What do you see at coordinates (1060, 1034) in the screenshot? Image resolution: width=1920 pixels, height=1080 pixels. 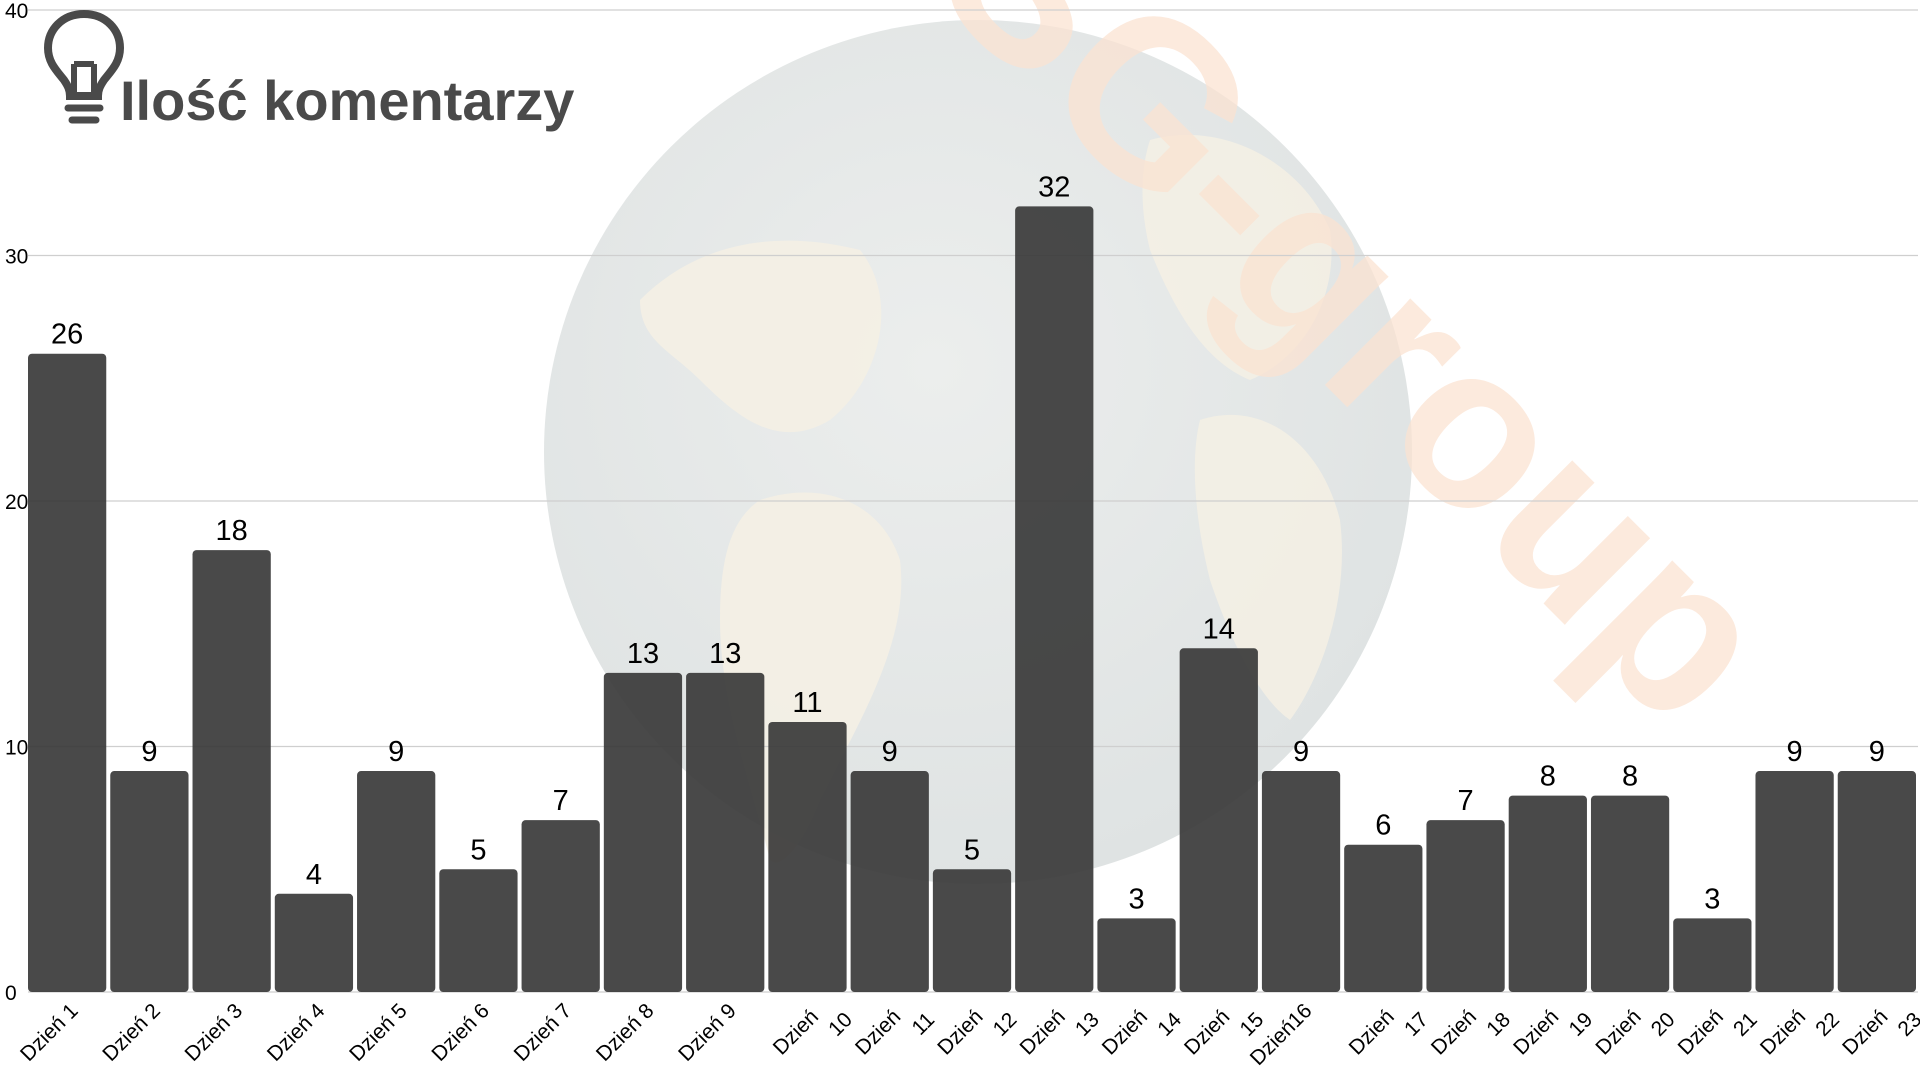 I see `x-tick-label: Dzień13` at bounding box center [1060, 1034].